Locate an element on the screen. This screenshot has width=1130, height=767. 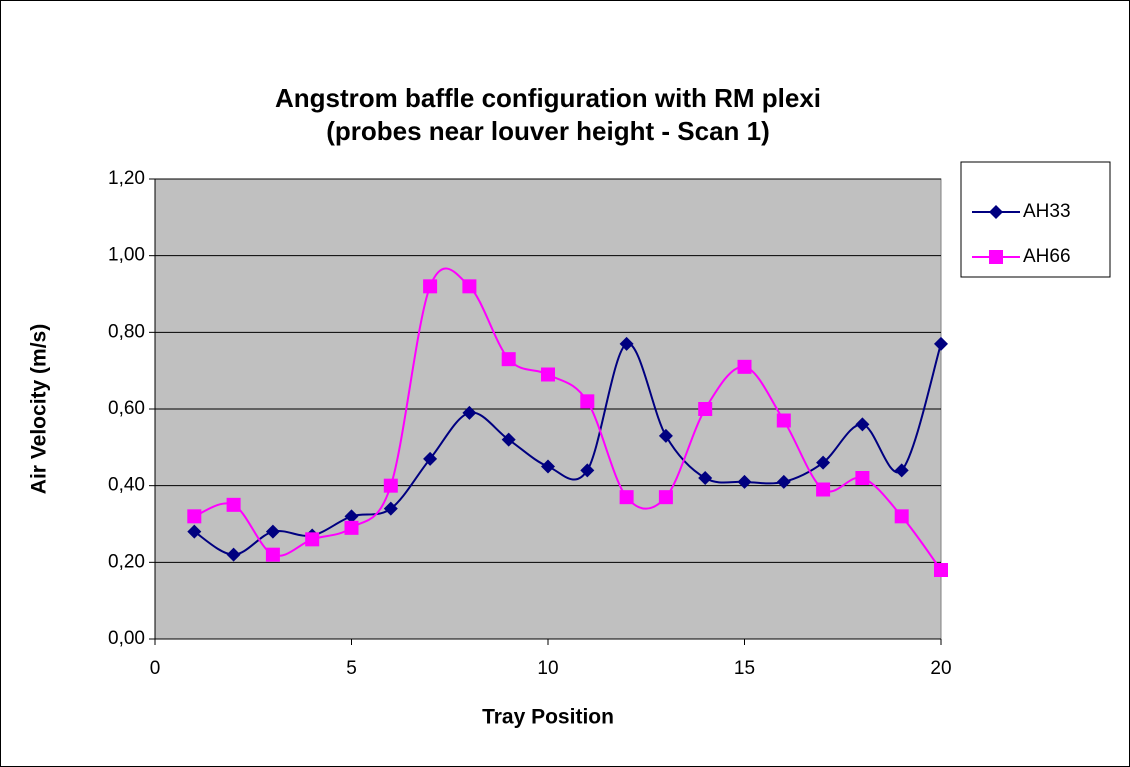
y-axis-label: Air Velocity (m/s) is located at coordinates (39, 409).